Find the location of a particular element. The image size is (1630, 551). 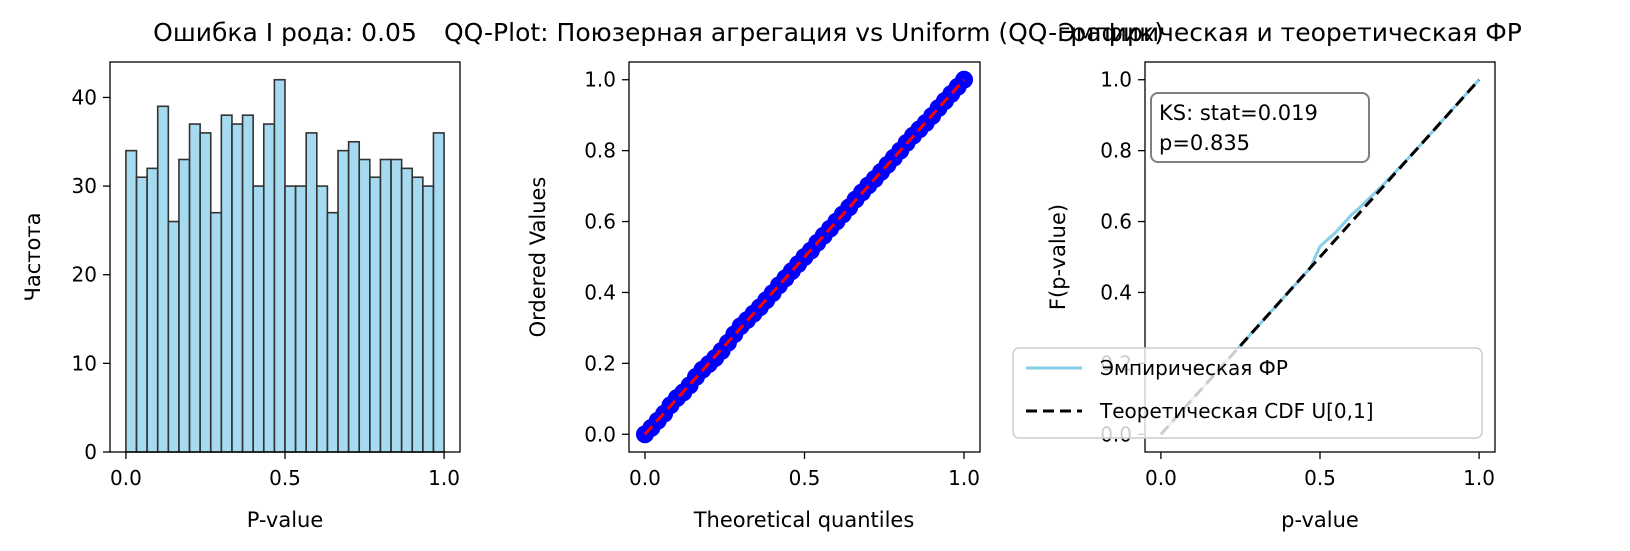

cdf-y-label: F(p-value) is located at coordinates (1058, 257).